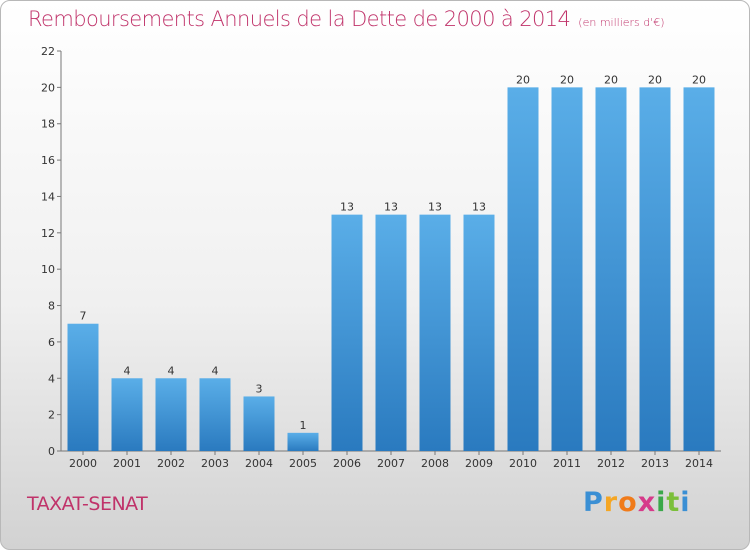  I want to click on value-label-2002: 4, so click(171, 370).